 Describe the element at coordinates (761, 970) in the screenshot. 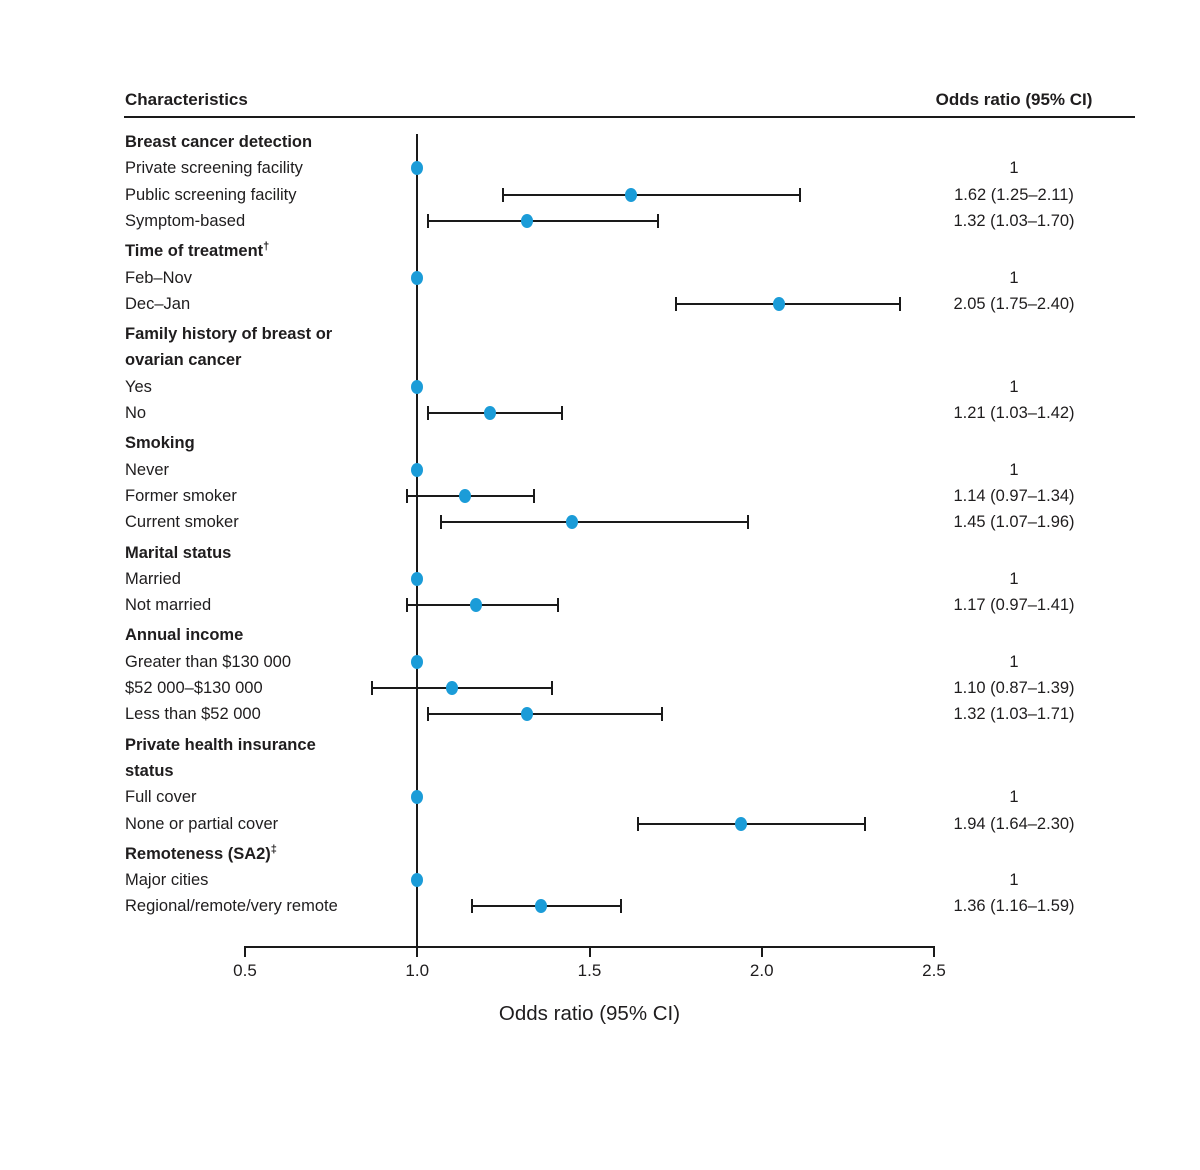

I see `x-axis-tick-label: 2.0` at that location.